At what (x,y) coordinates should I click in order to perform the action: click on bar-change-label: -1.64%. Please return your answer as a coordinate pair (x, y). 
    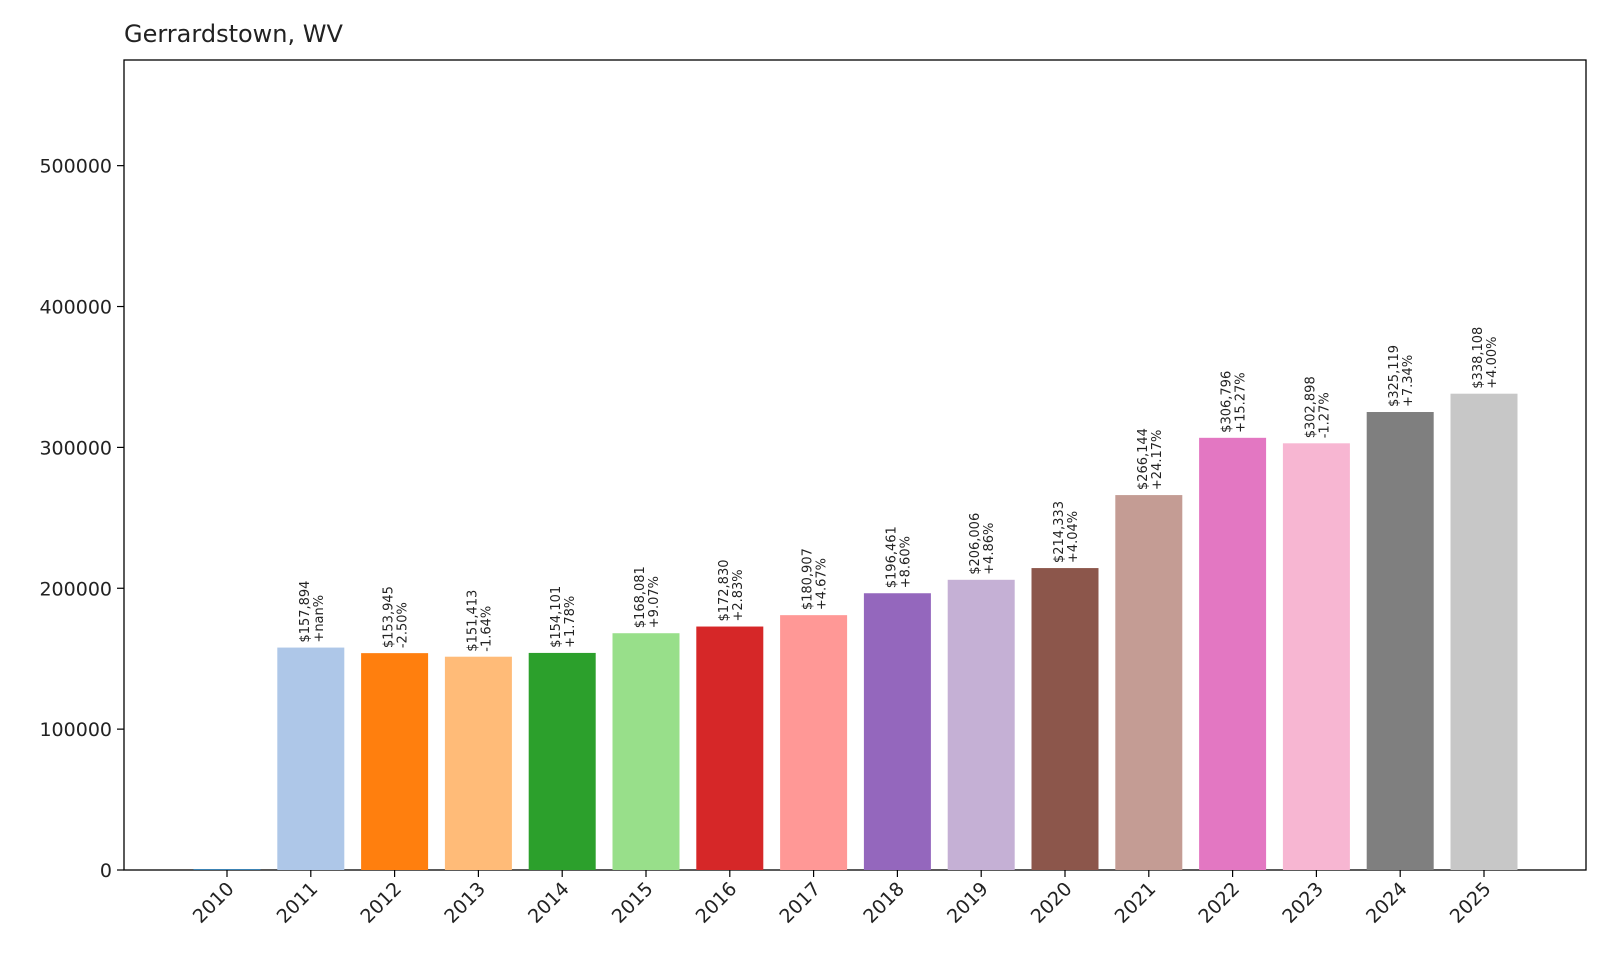
    Looking at the image, I should click on (486, 629).